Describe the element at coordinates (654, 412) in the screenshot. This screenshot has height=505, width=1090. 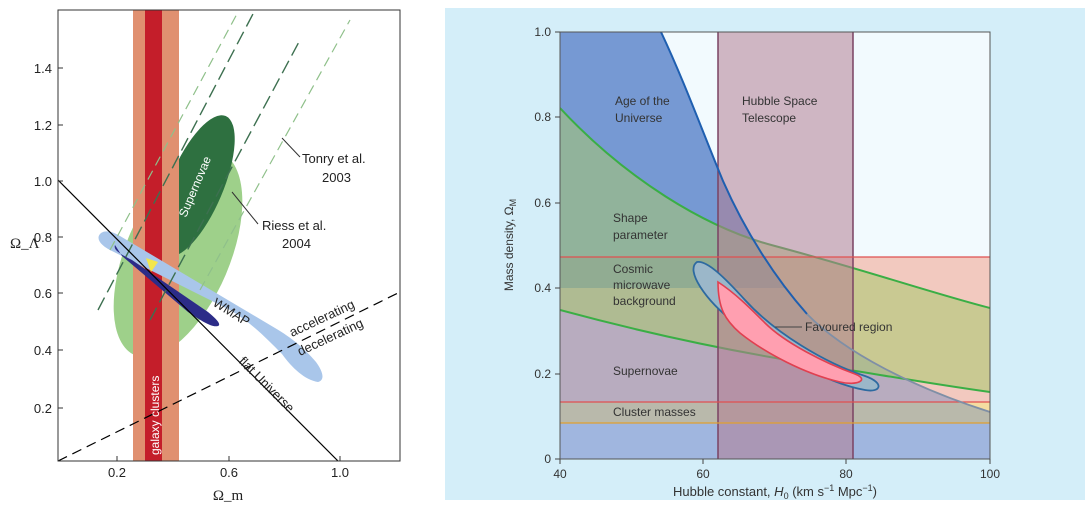
I see `cluster-masses-label: Cluster masses` at that location.